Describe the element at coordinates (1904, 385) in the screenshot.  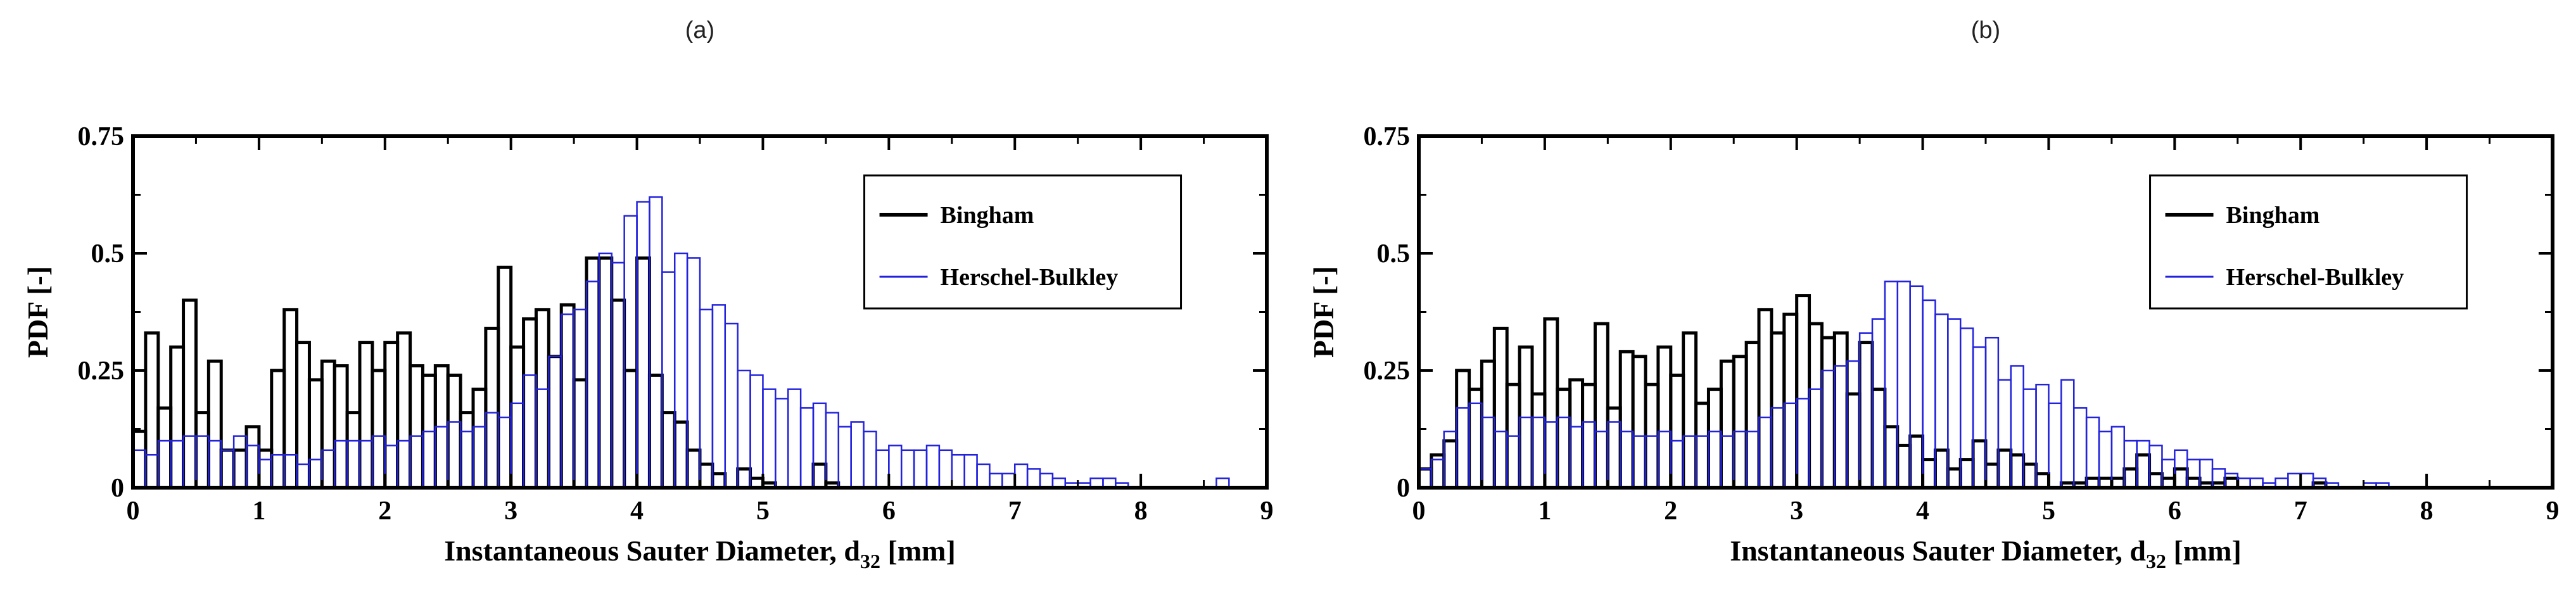
I see `series-herschel-bulkley` at that location.